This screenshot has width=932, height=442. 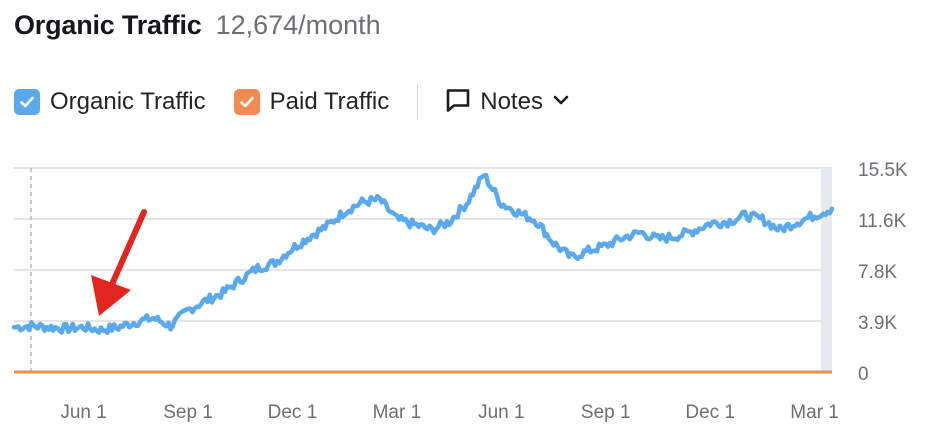 What do you see at coordinates (883, 170) in the screenshot?
I see `y-tick-label: 15.5K` at bounding box center [883, 170].